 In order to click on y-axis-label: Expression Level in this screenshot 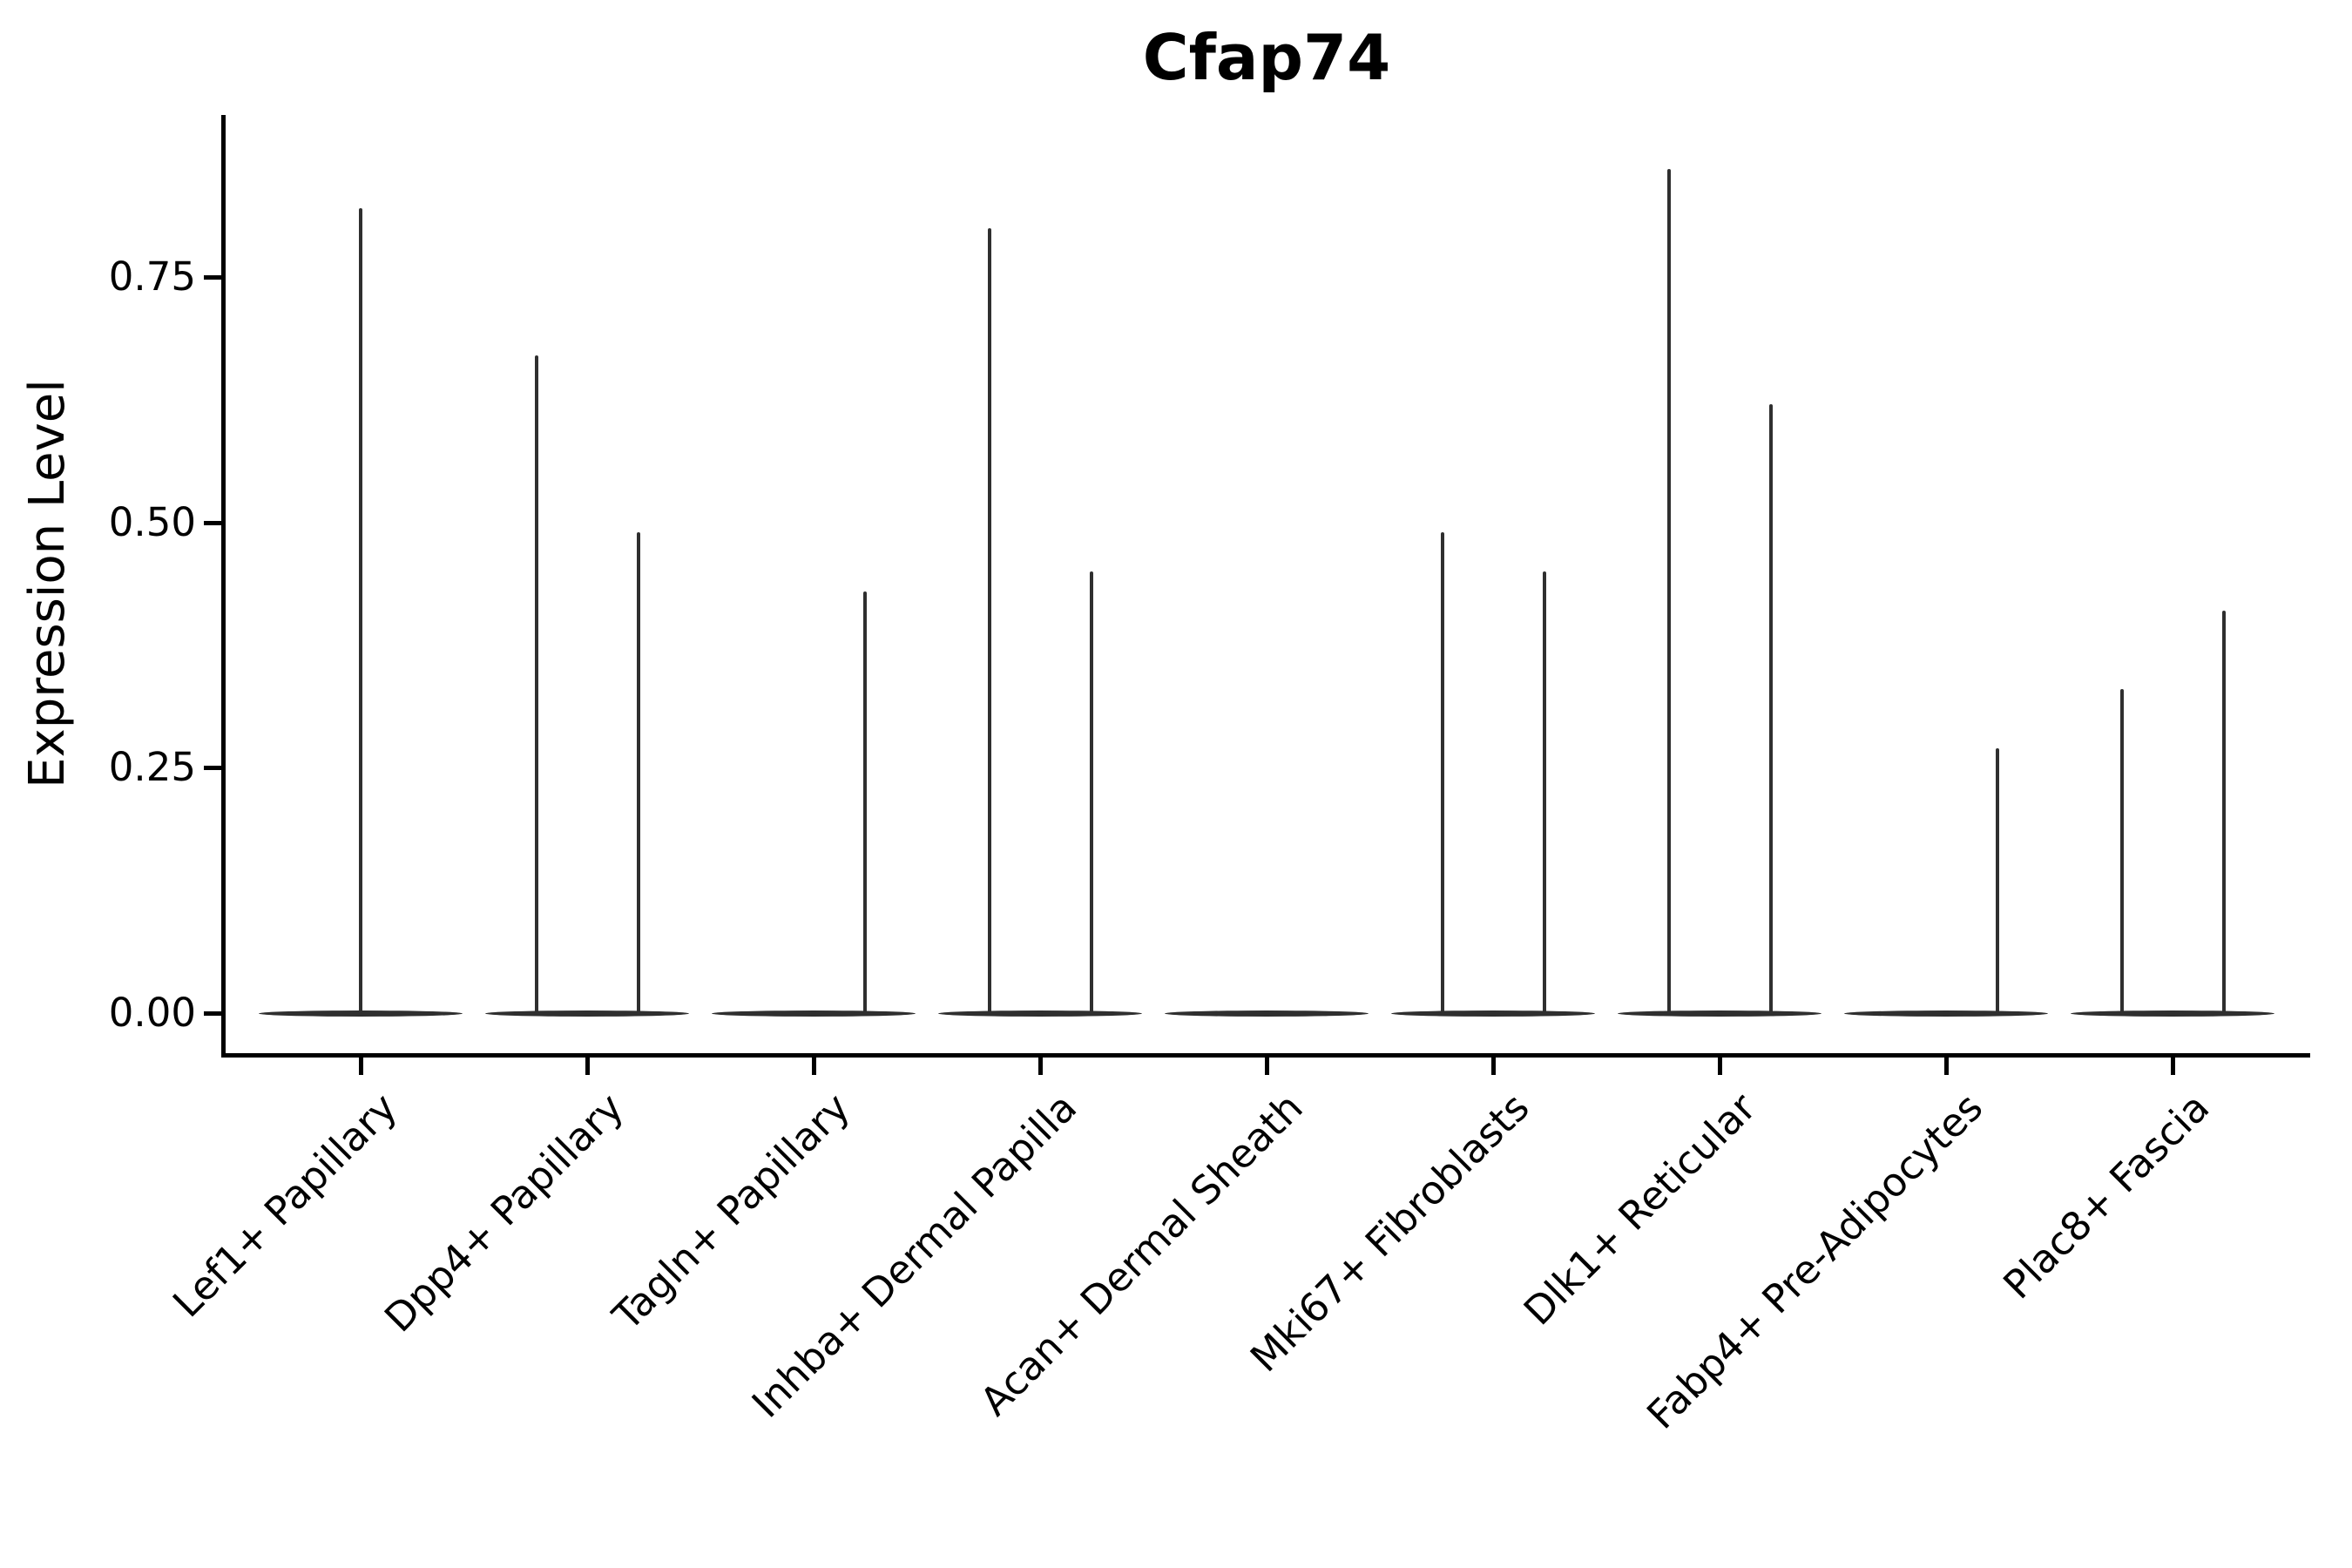, I will do `click(48, 583)`.